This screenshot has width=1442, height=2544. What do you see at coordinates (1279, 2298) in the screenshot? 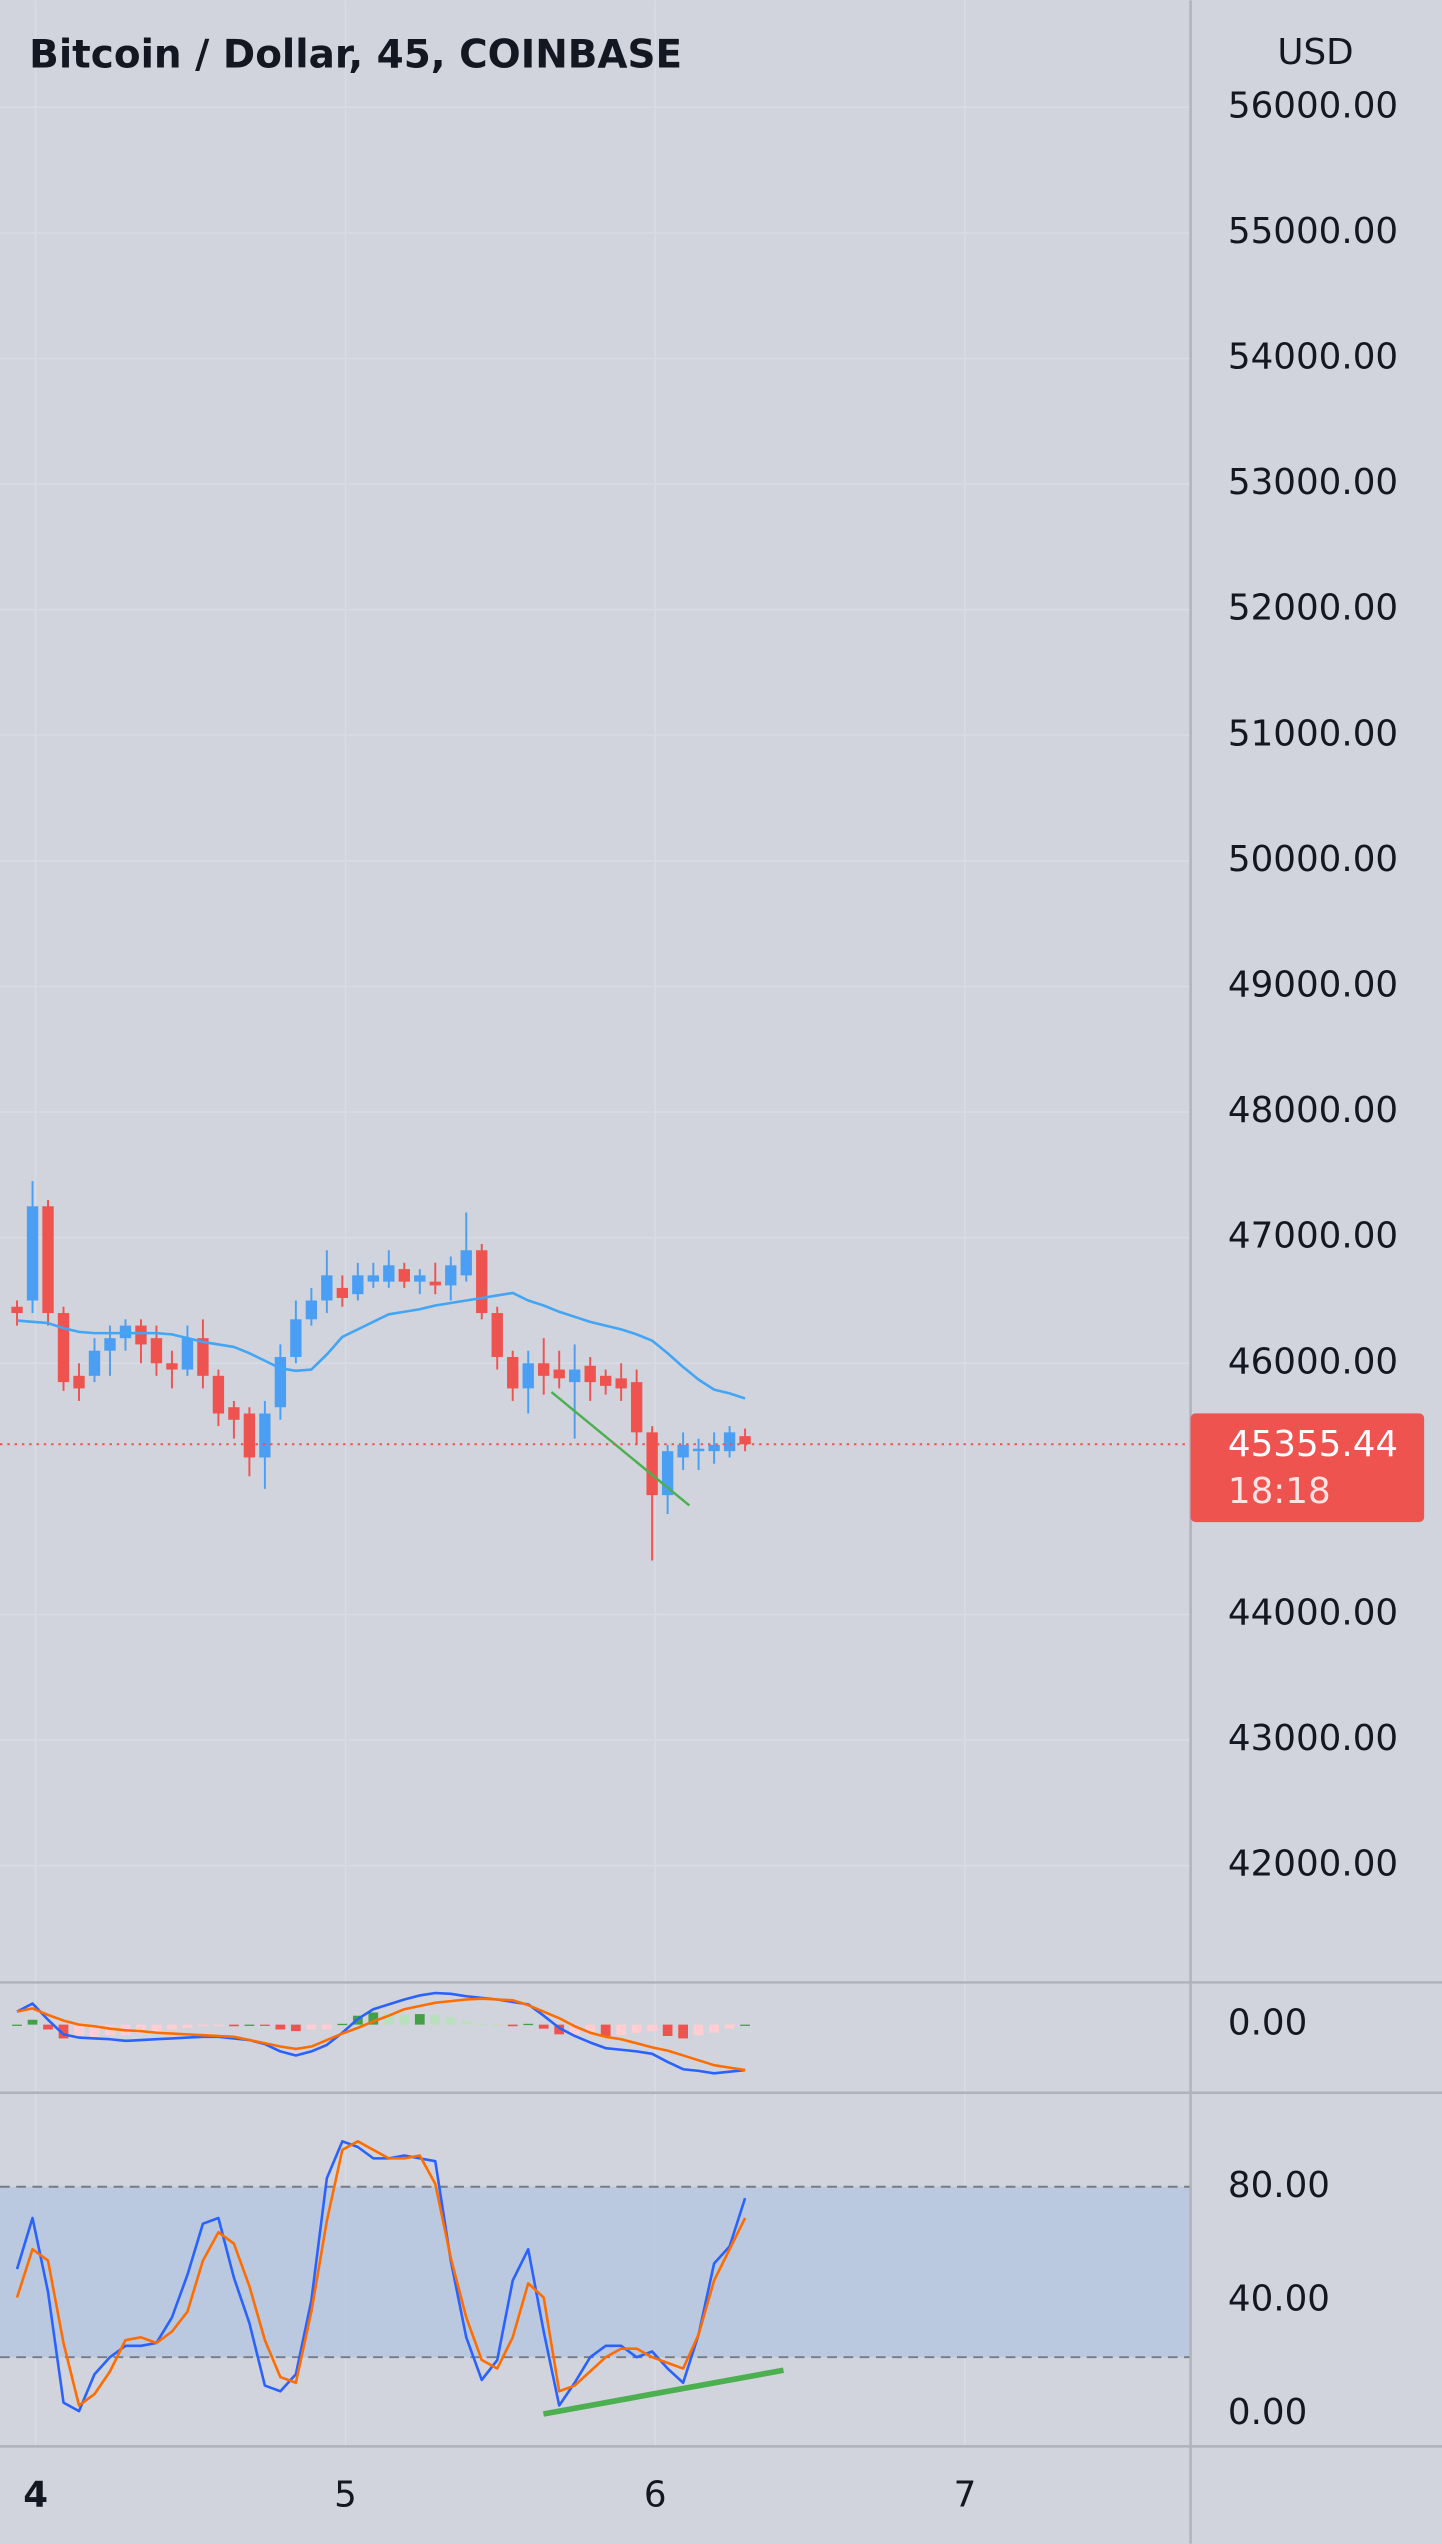
I see `y-tick-label: 40.00` at bounding box center [1279, 2298].